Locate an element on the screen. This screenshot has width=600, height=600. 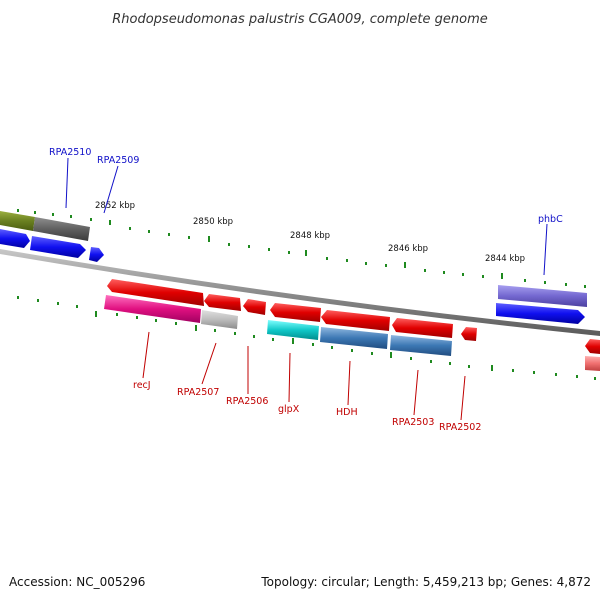
scale-label-2852: 2852 kbp is located at coordinates (115, 206).